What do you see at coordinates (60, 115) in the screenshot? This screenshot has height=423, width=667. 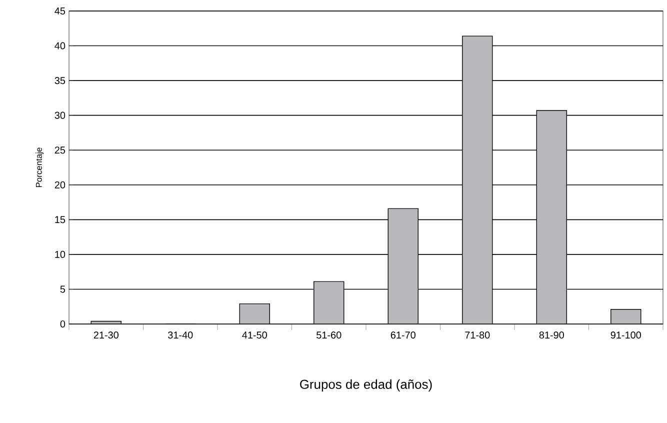 I see `y-tick-label: 30` at bounding box center [60, 115].